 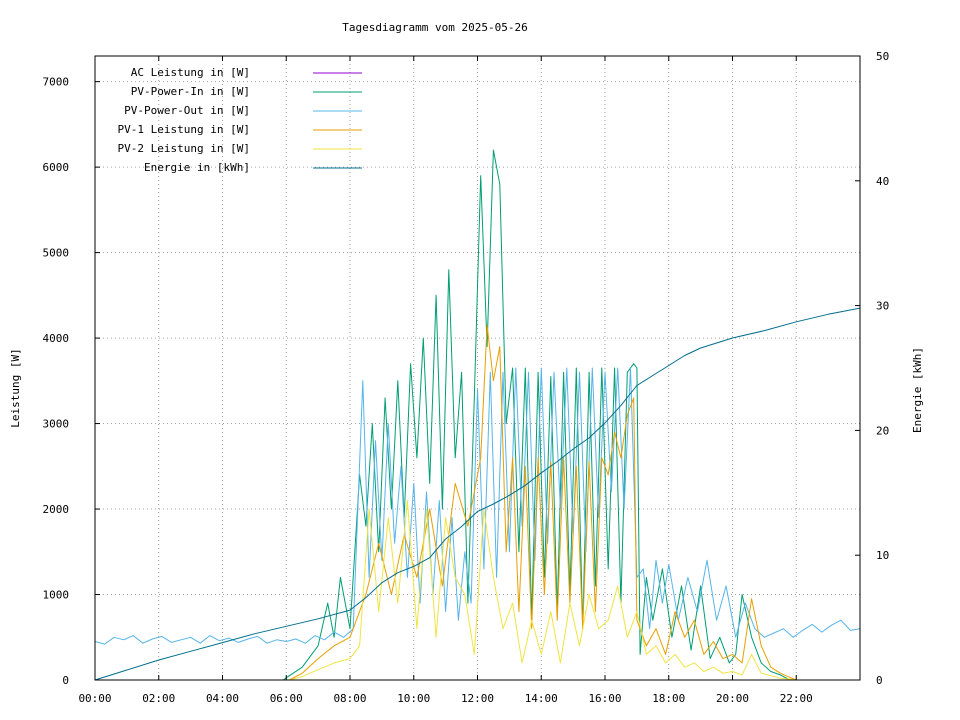 I want to click on x-tick-label: 08:00, so click(x=349, y=698).